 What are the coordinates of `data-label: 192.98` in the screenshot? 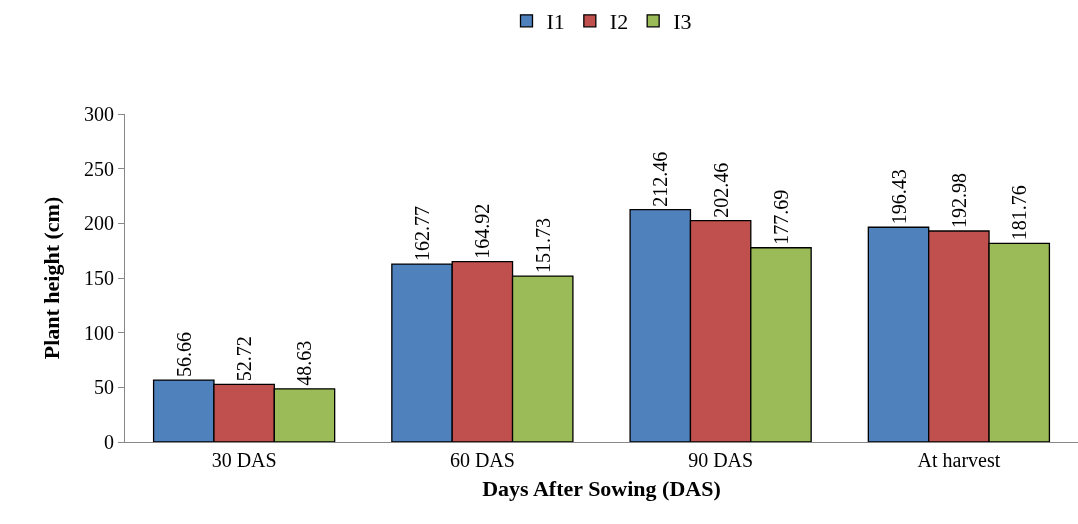 It's located at (958, 201).